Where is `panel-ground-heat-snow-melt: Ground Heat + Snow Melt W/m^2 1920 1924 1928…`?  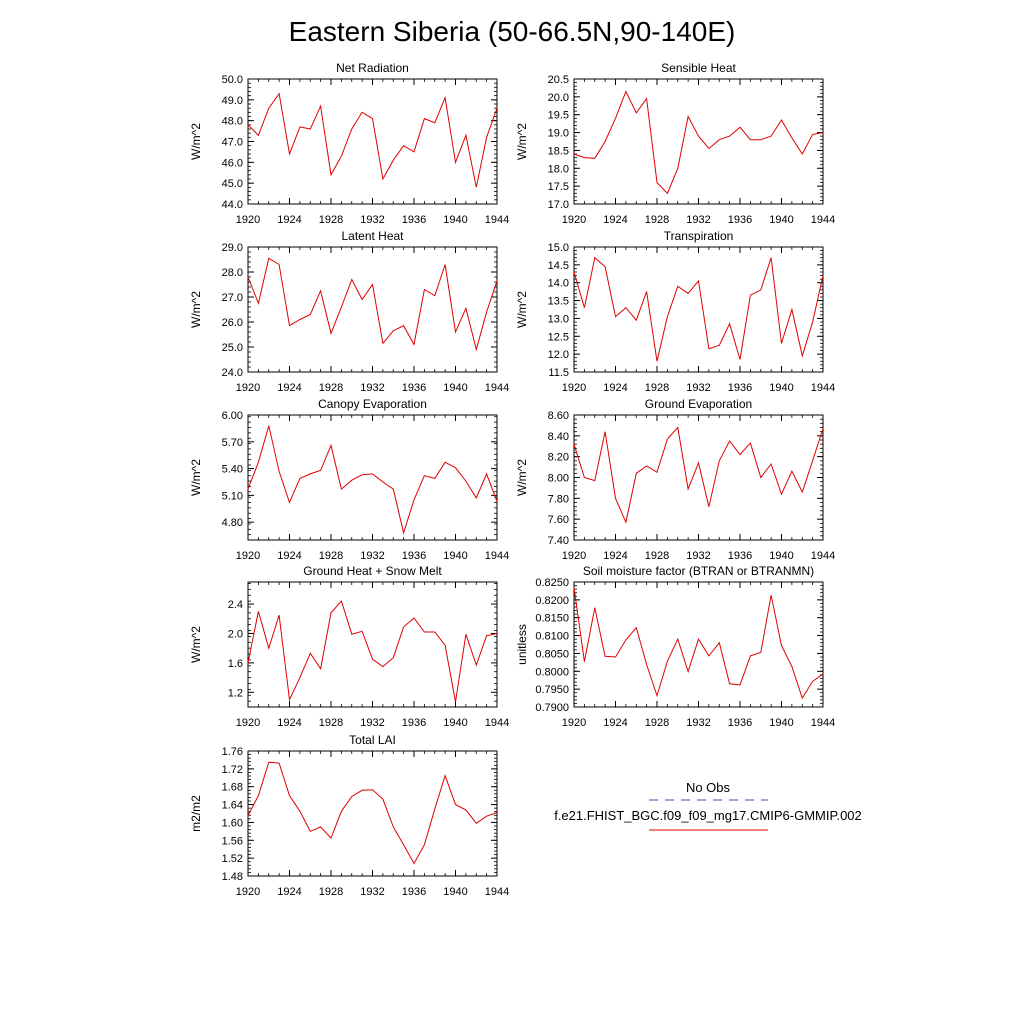 panel-ground-heat-snow-melt: Ground Heat + Snow Melt W/m^2 1920 1924 1928… is located at coordinates (349, 646).